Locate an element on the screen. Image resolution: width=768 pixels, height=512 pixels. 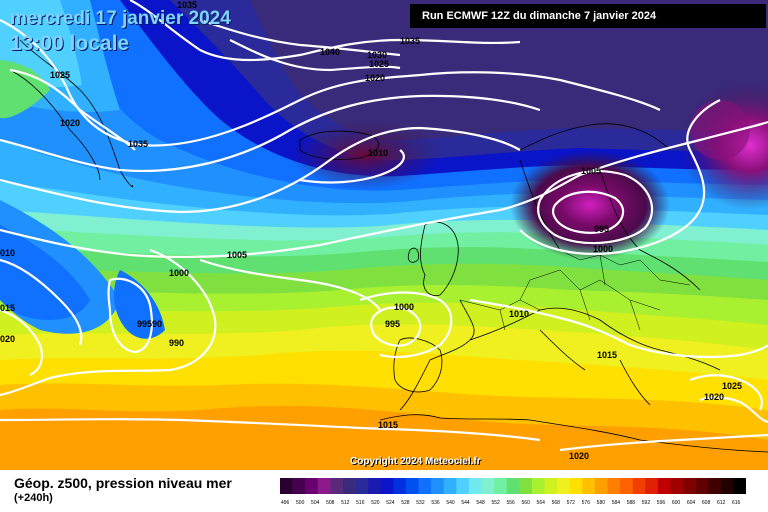
legend-tick-label: 612 is located at coordinates (721, 503).